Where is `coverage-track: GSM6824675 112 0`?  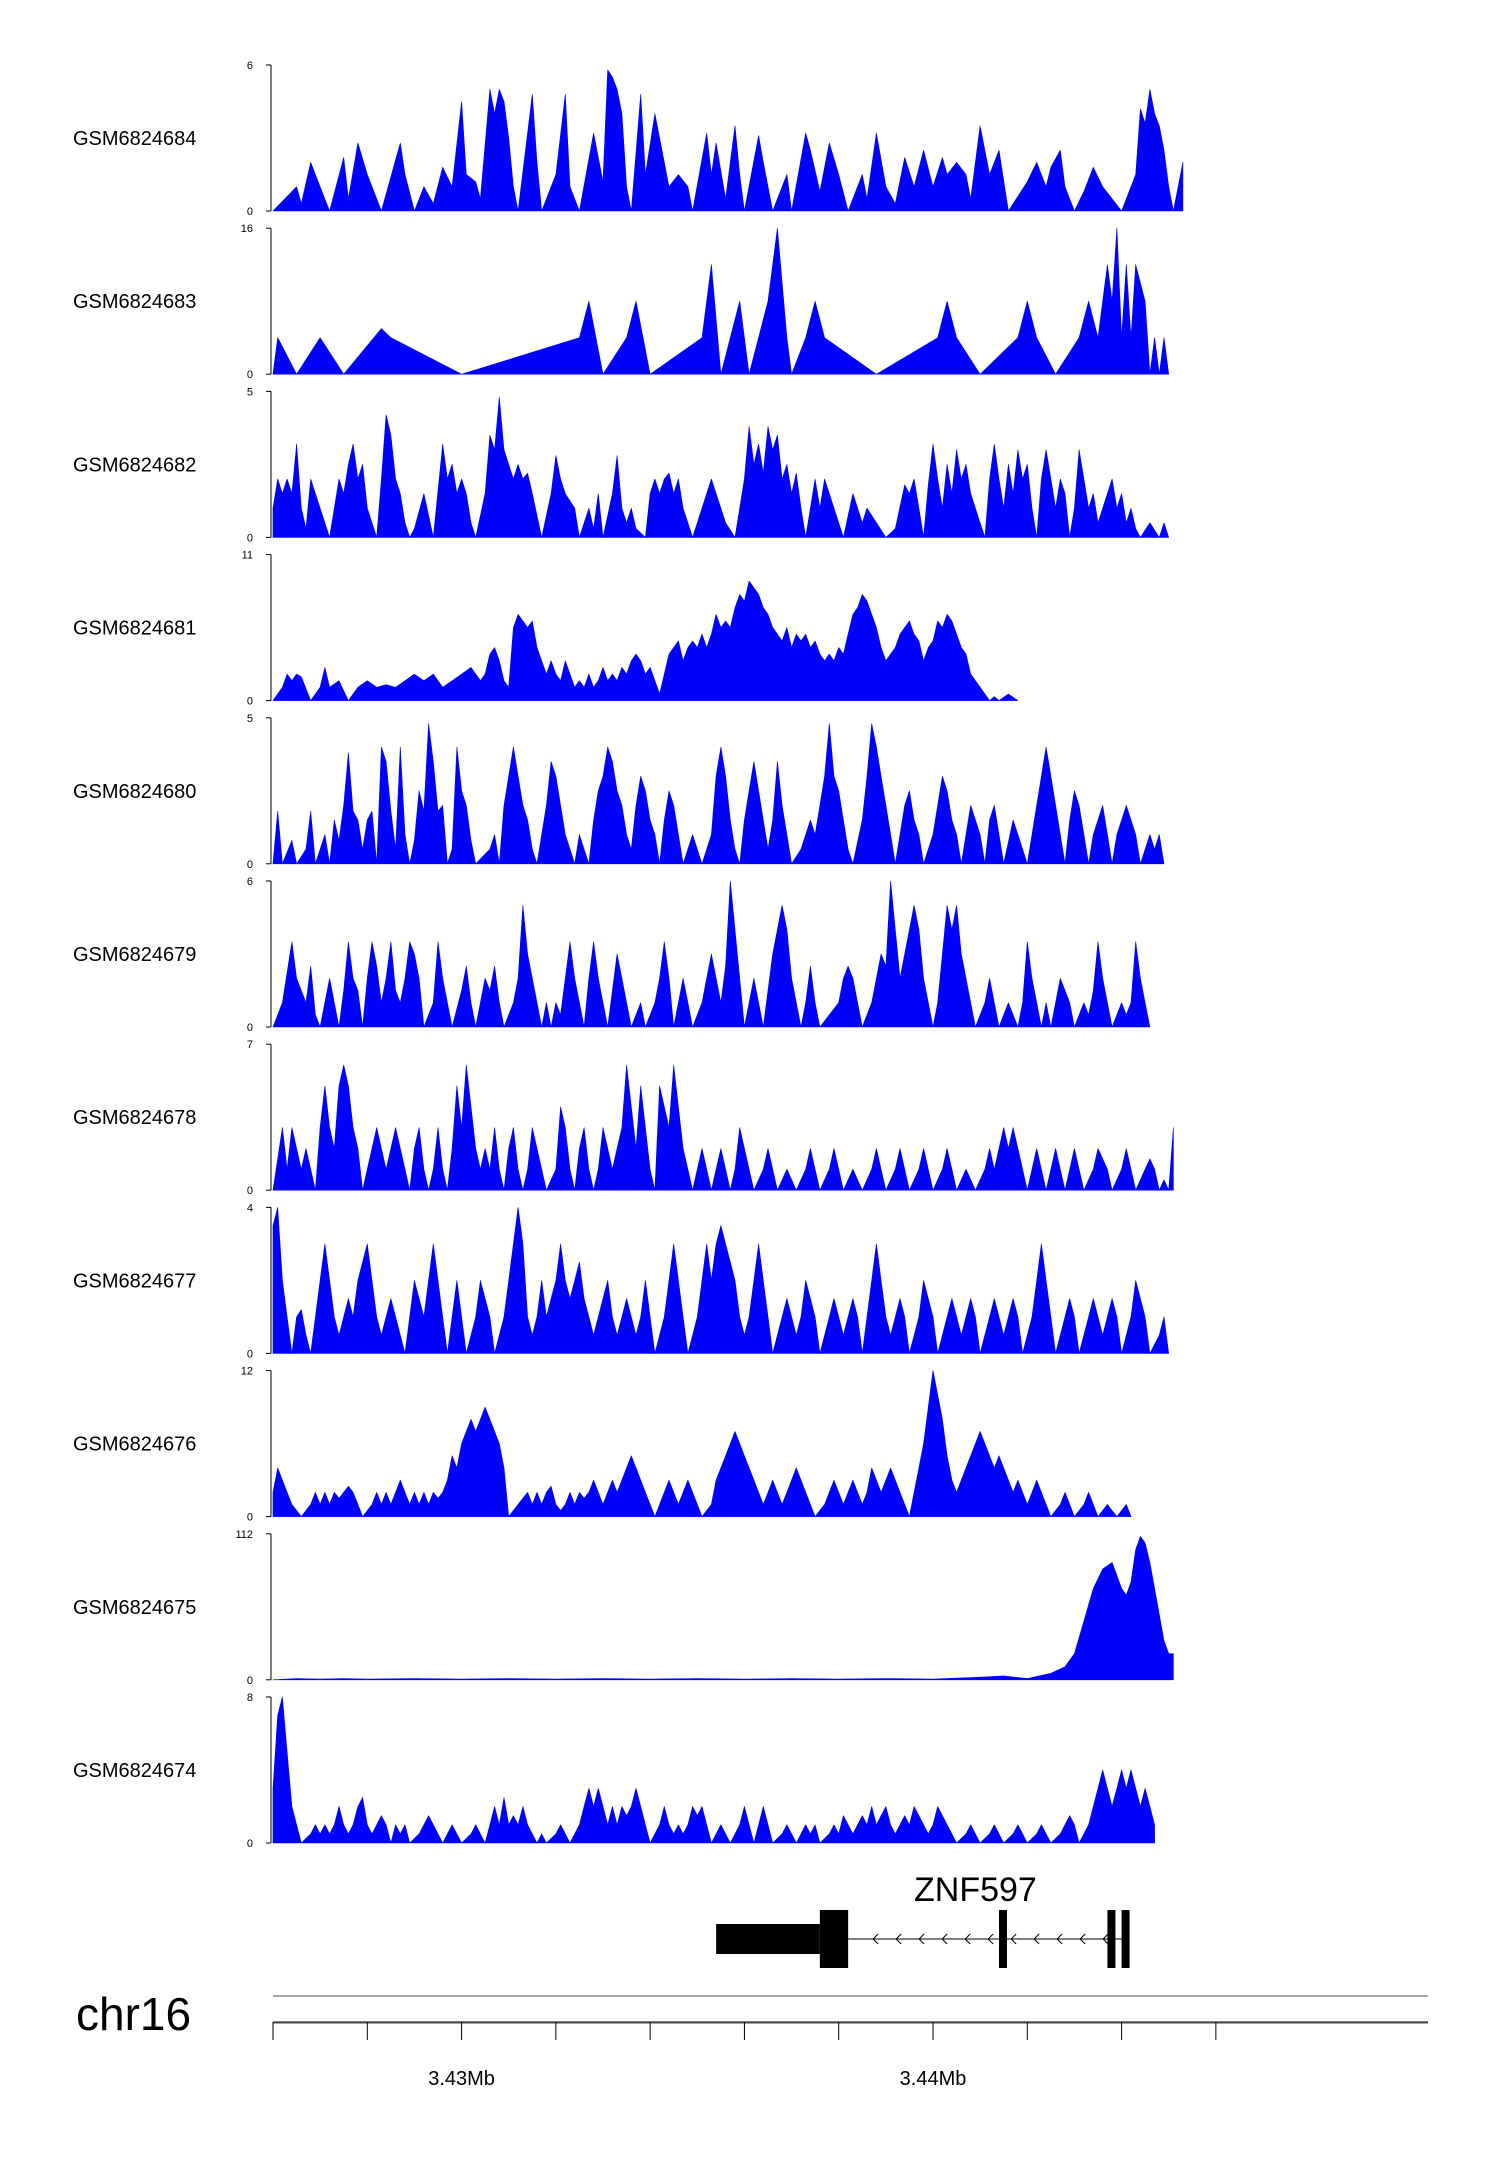
coverage-track: GSM6824675 112 0 is located at coordinates (623, 1608).